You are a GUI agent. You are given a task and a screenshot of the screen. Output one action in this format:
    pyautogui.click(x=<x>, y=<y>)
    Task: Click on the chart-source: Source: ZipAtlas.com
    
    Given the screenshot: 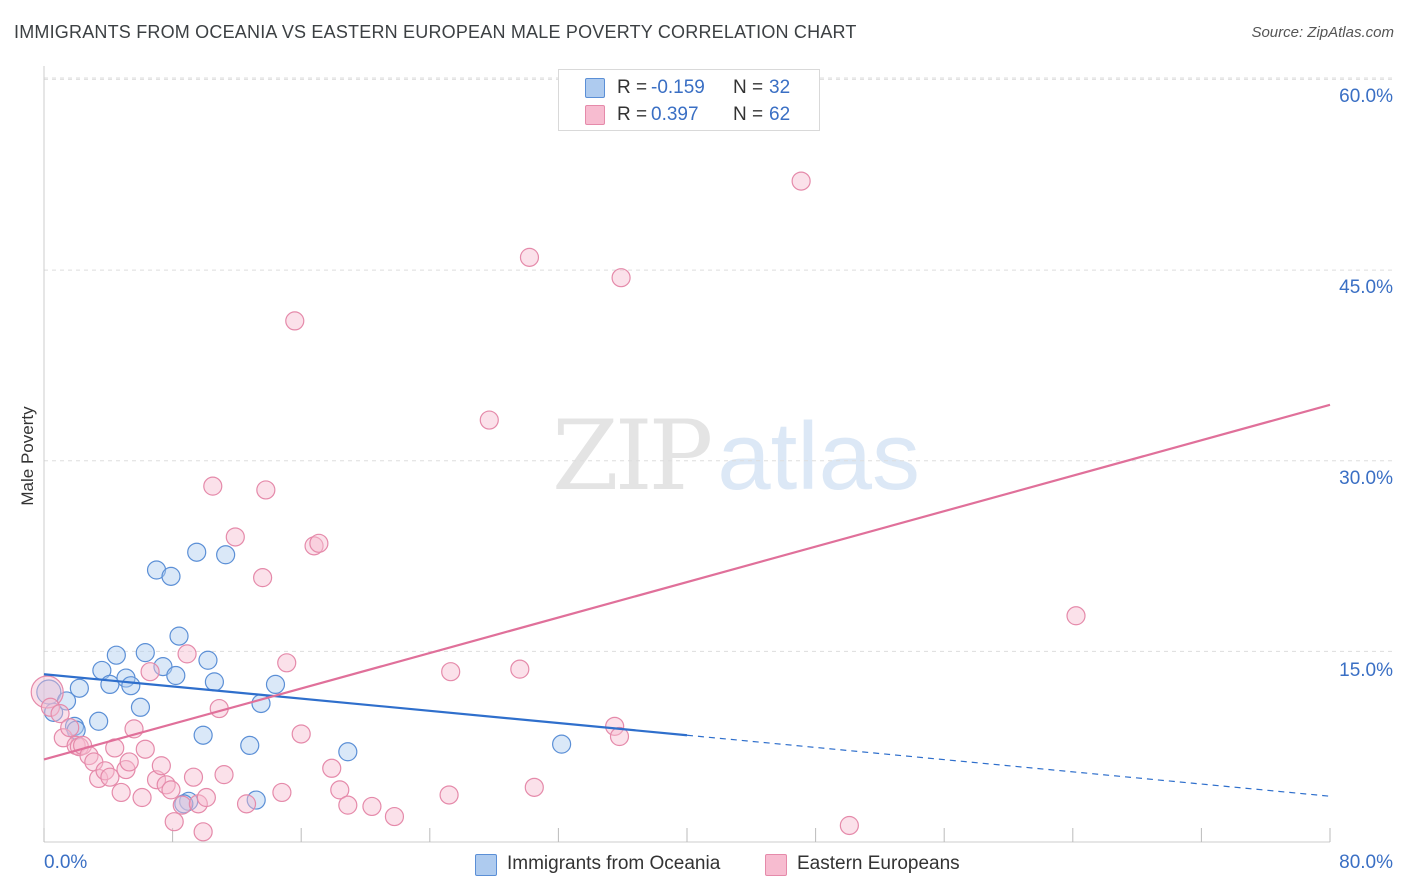 What is the action you would take?
    pyautogui.click(x=1322, y=32)
    